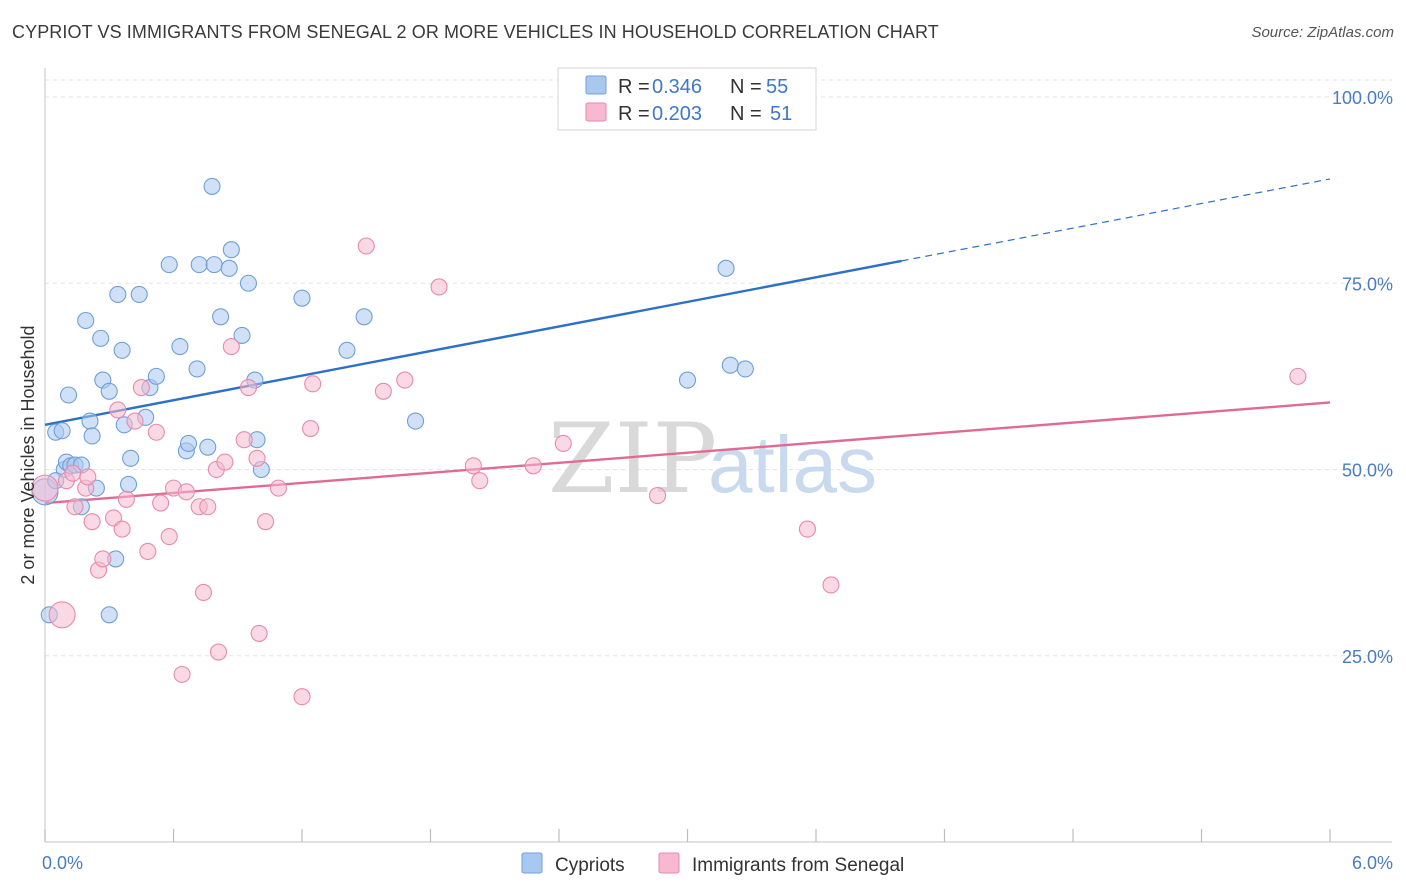 This screenshot has height=892, width=1406. What do you see at coordinates (792, 464) in the screenshot?
I see `watermark-atlas: atlas` at bounding box center [792, 464].